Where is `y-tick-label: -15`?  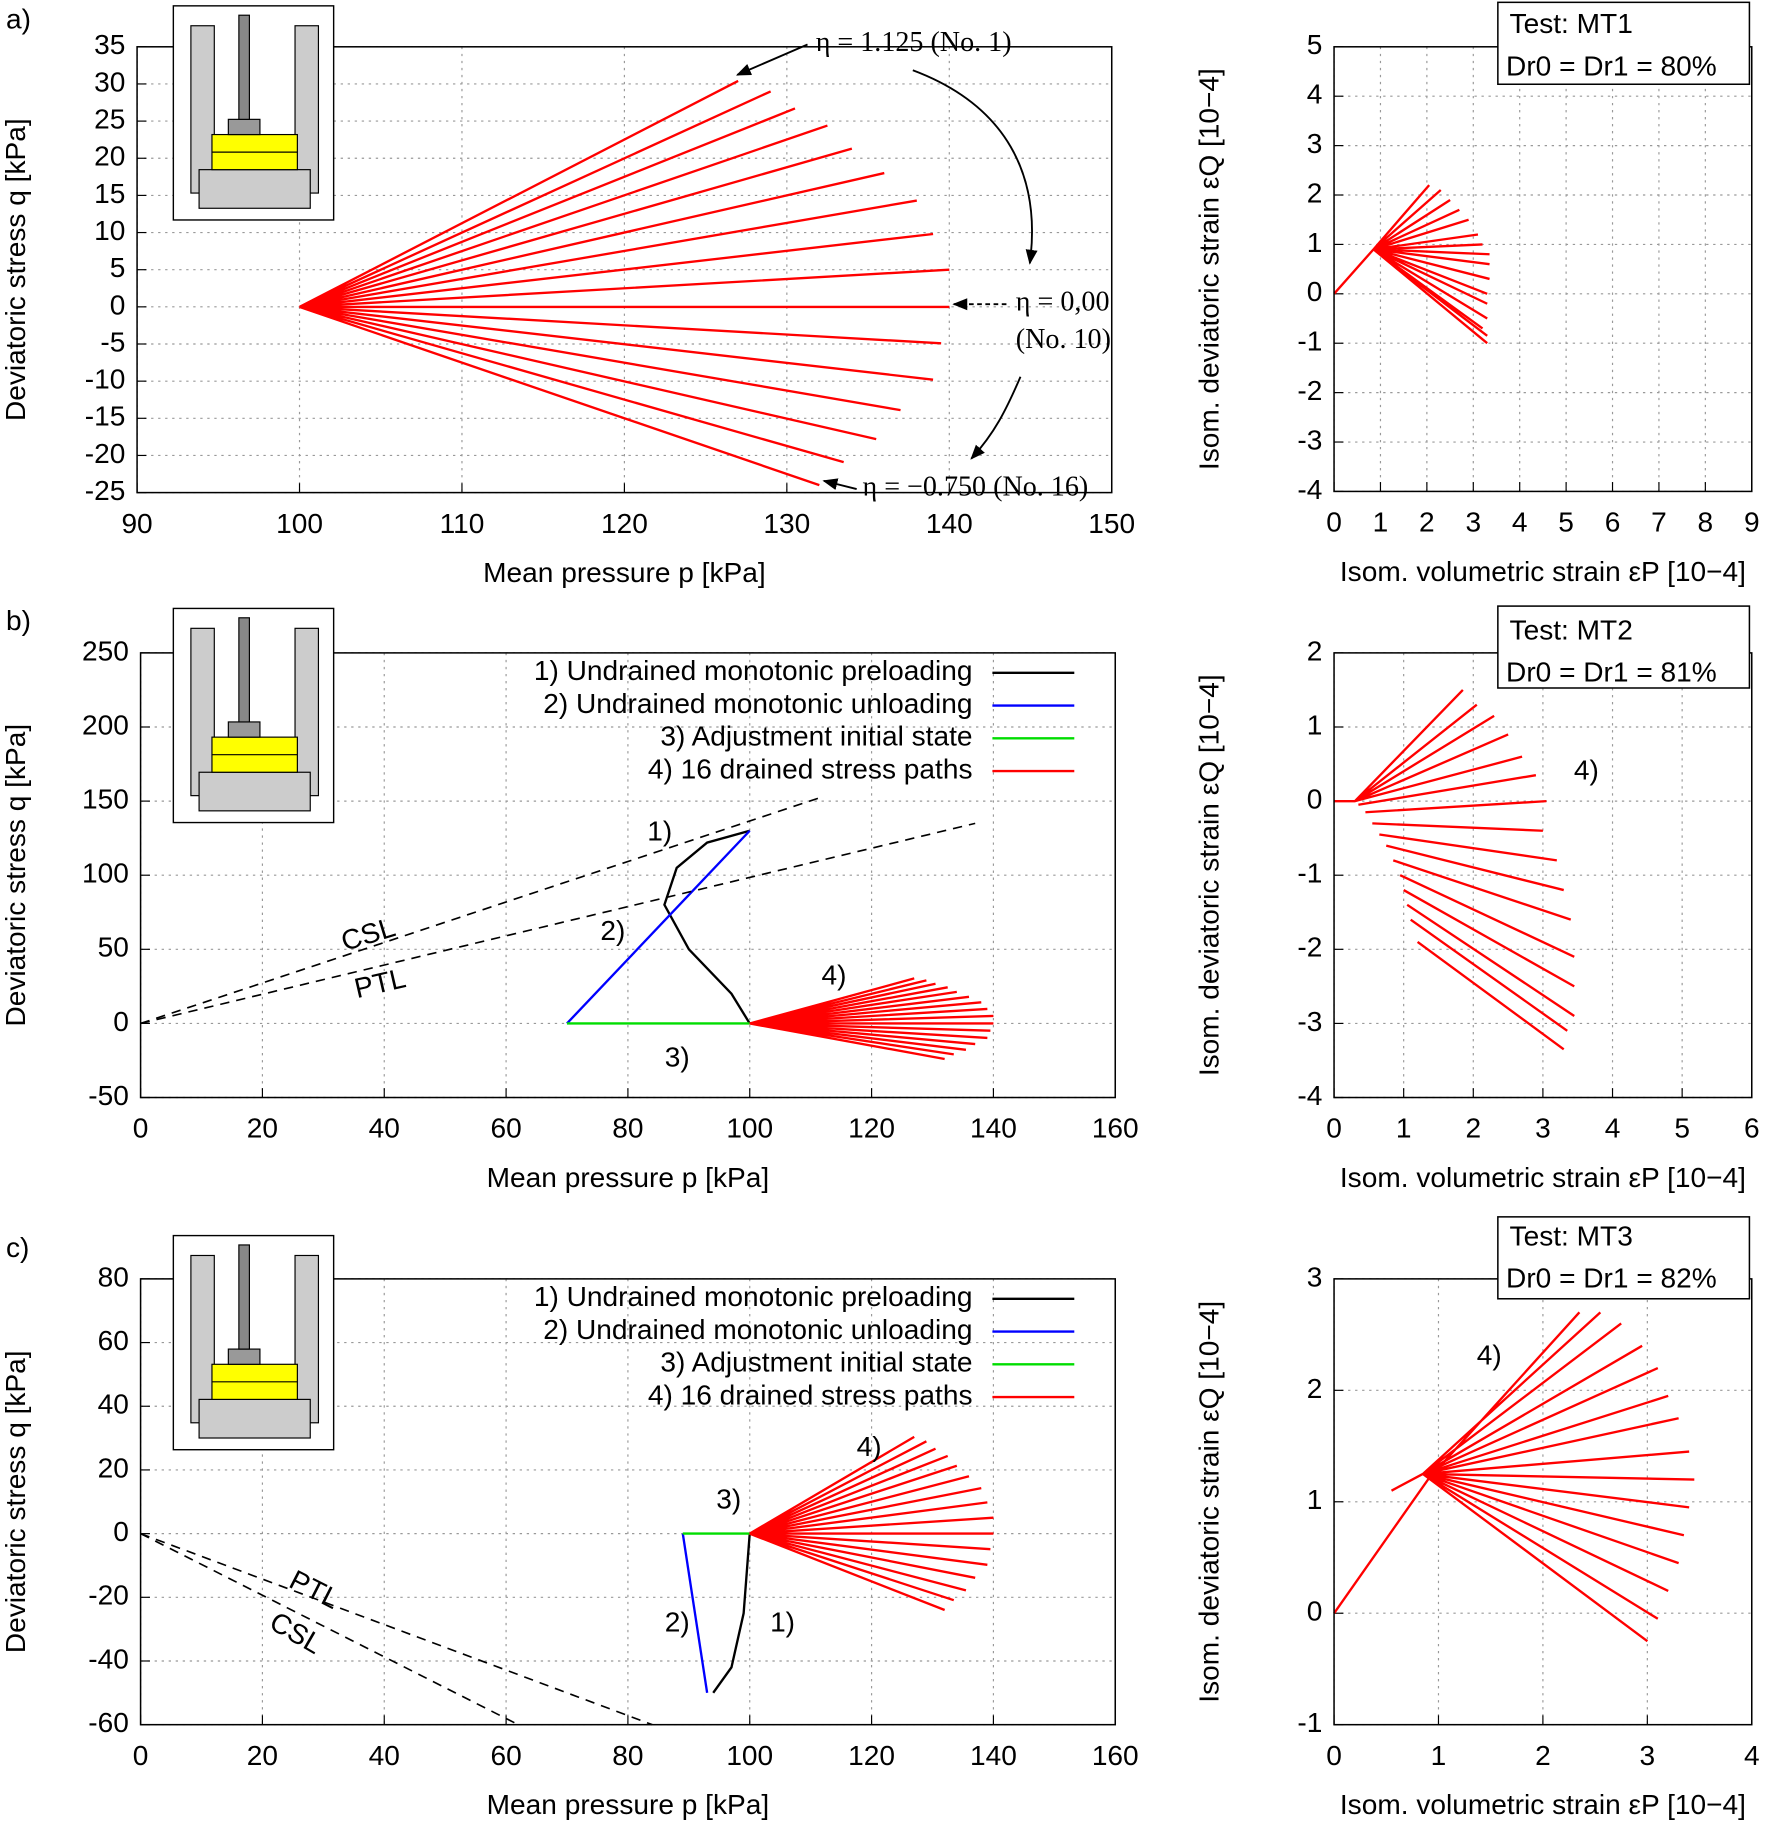 y-tick-label: -15 is located at coordinates (105, 416).